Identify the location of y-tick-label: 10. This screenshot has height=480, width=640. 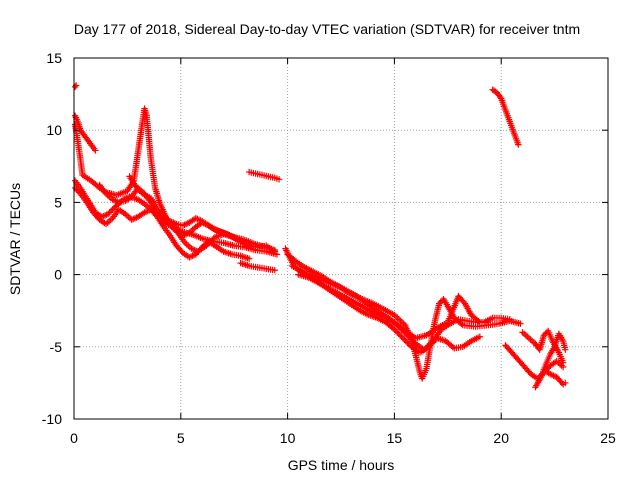
(54, 130).